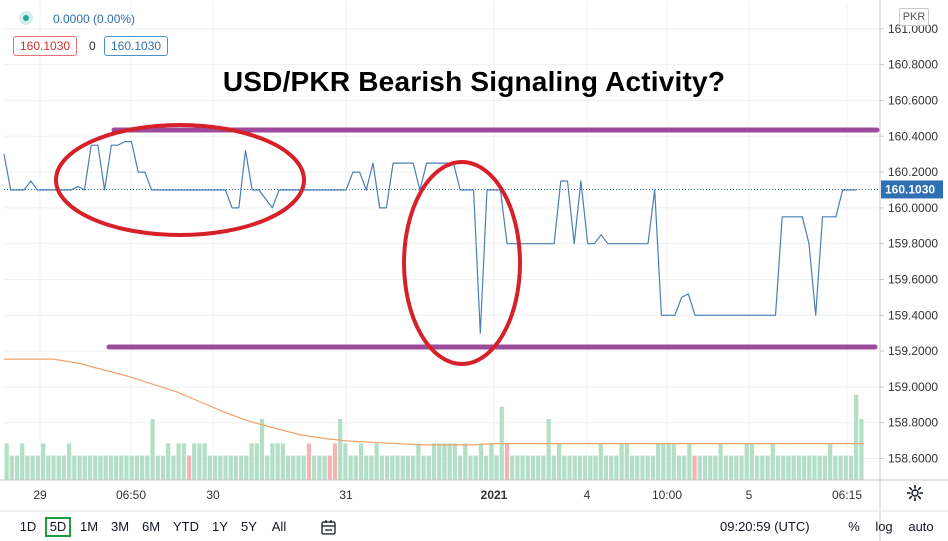  What do you see at coordinates (151, 526) in the screenshot?
I see `range-6m-button: 6M` at bounding box center [151, 526].